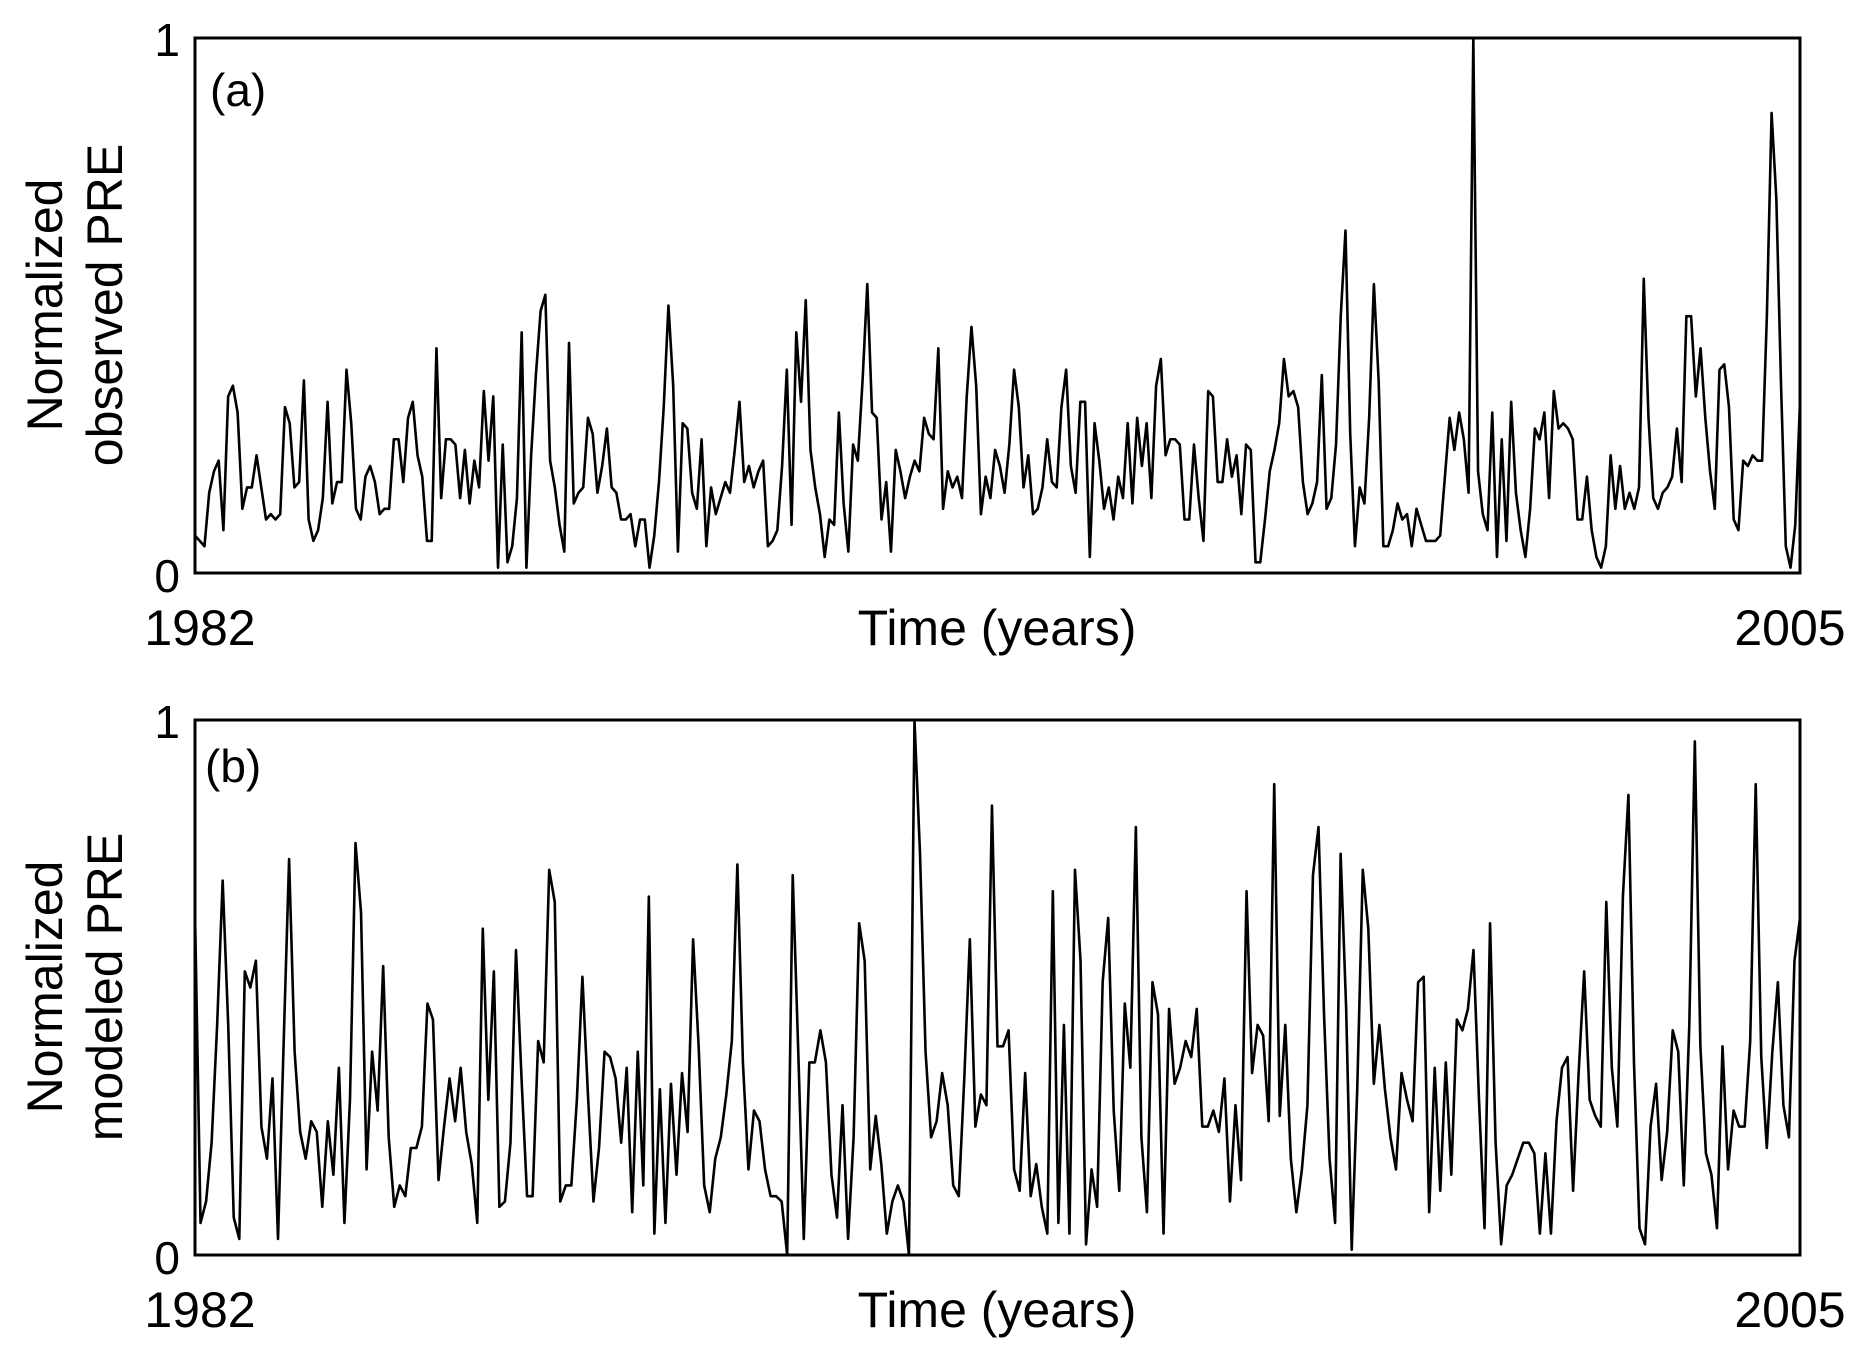 The height and width of the screenshot is (1352, 1874). What do you see at coordinates (233, 766) in the screenshot?
I see `panel-label: (b)` at bounding box center [233, 766].